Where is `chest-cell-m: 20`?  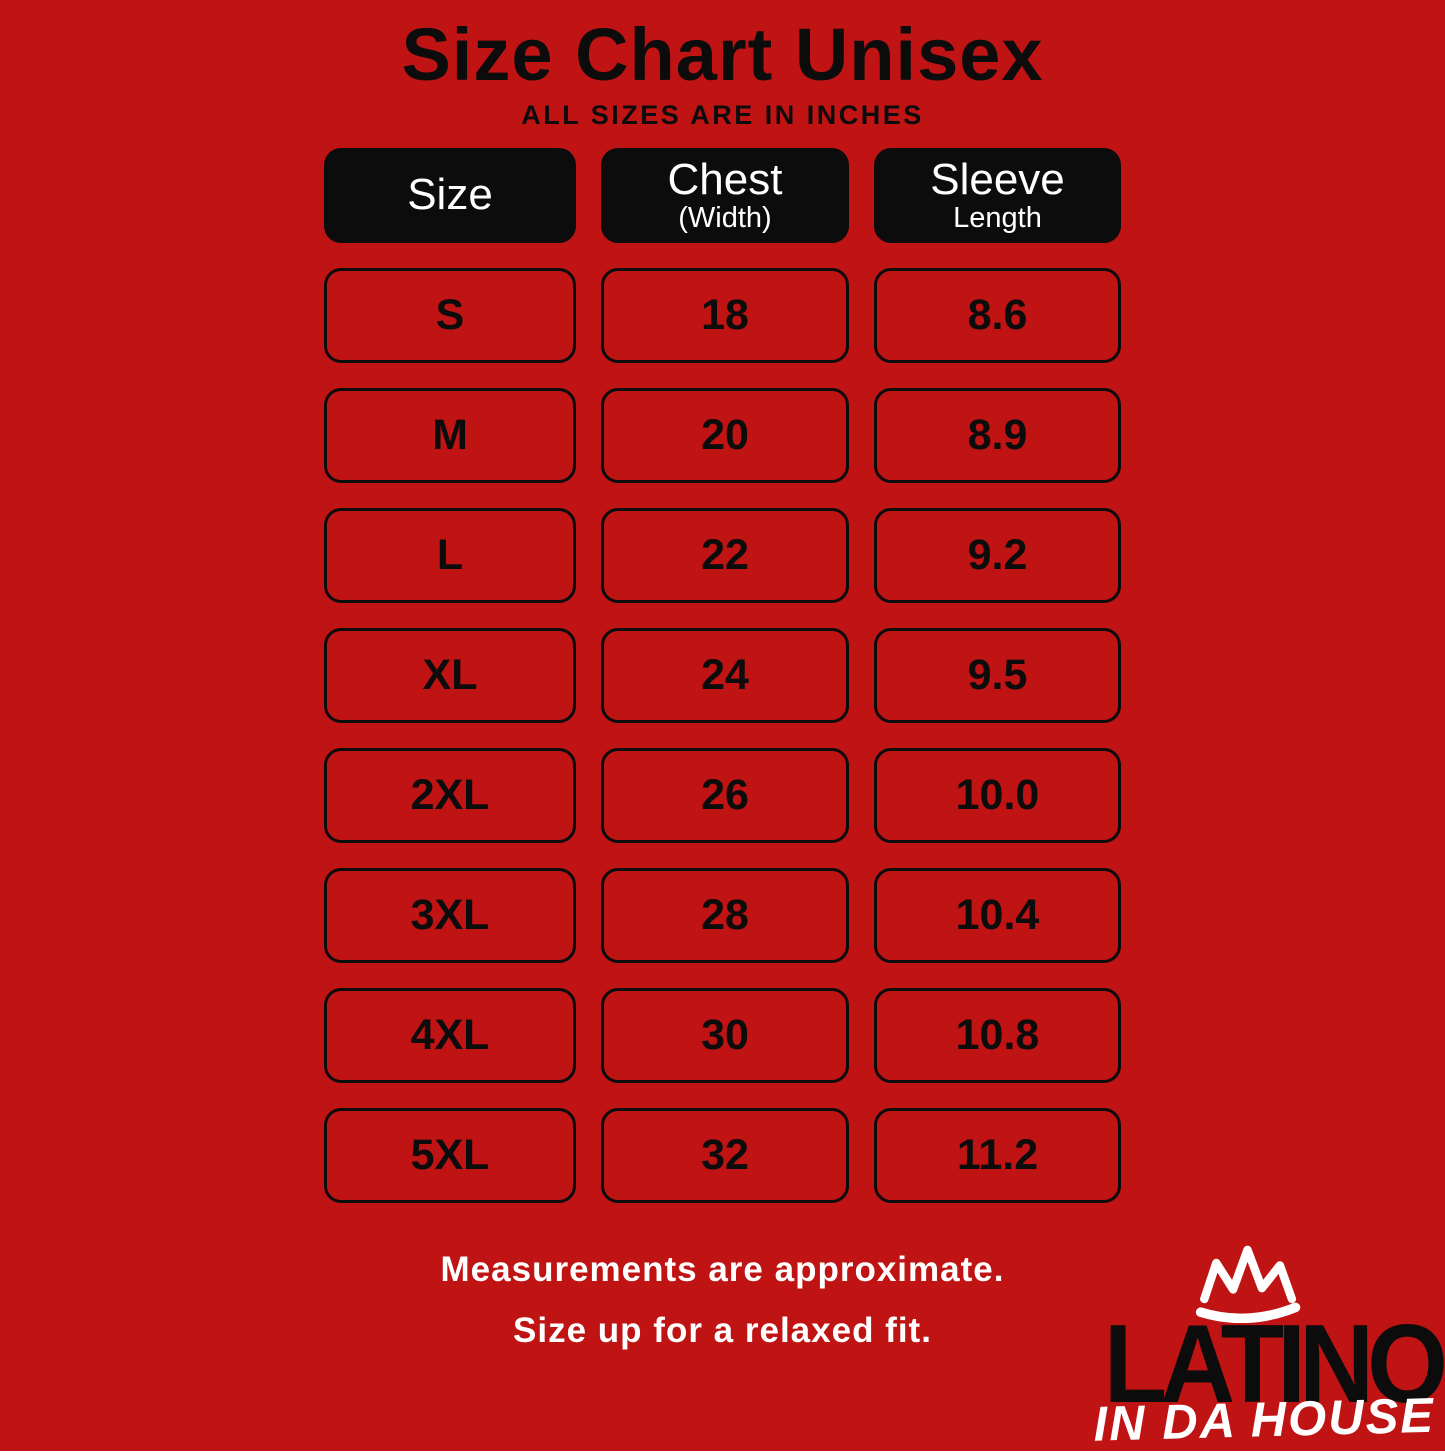
chest-cell-m: 20 is located at coordinates (725, 435).